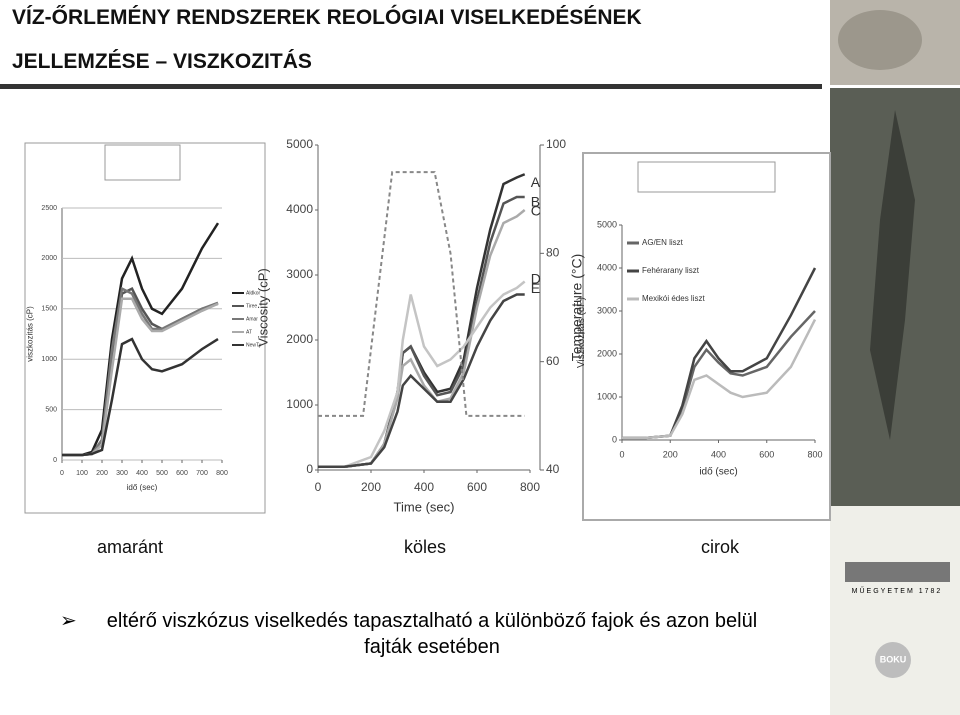 The width and height of the screenshot is (960, 715). I want to click on y2-tick-label: 100, so click(556, 144).